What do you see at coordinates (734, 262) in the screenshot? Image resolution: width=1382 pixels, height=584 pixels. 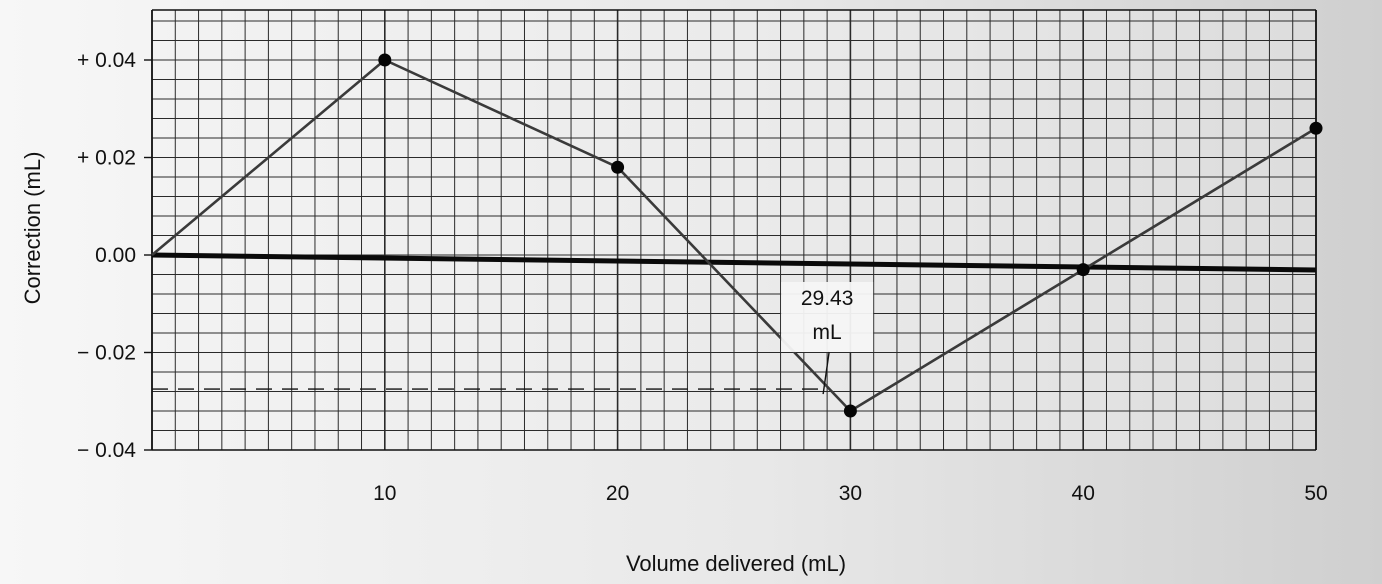 I see `zero-reference-line` at bounding box center [734, 262].